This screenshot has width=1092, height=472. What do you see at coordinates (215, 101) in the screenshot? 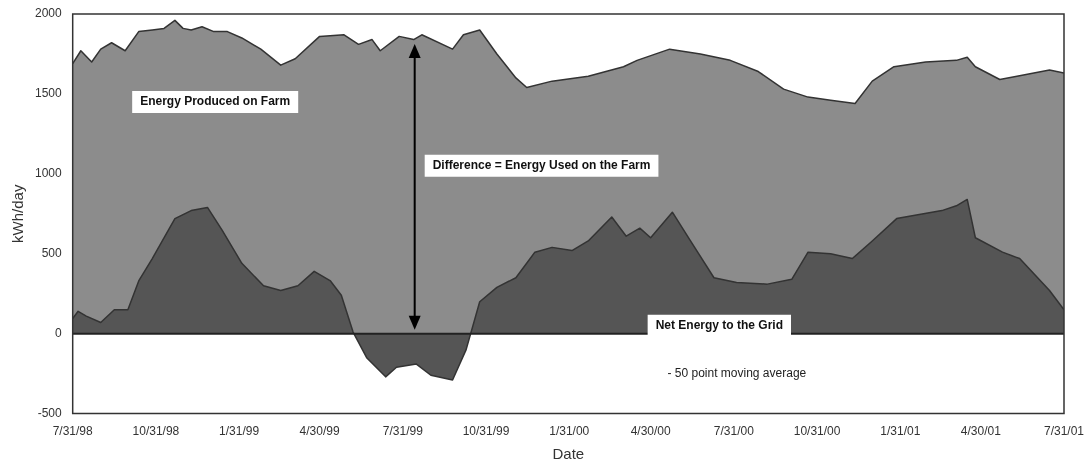
I see `series-label: Energy Produced on Farm` at bounding box center [215, 101].